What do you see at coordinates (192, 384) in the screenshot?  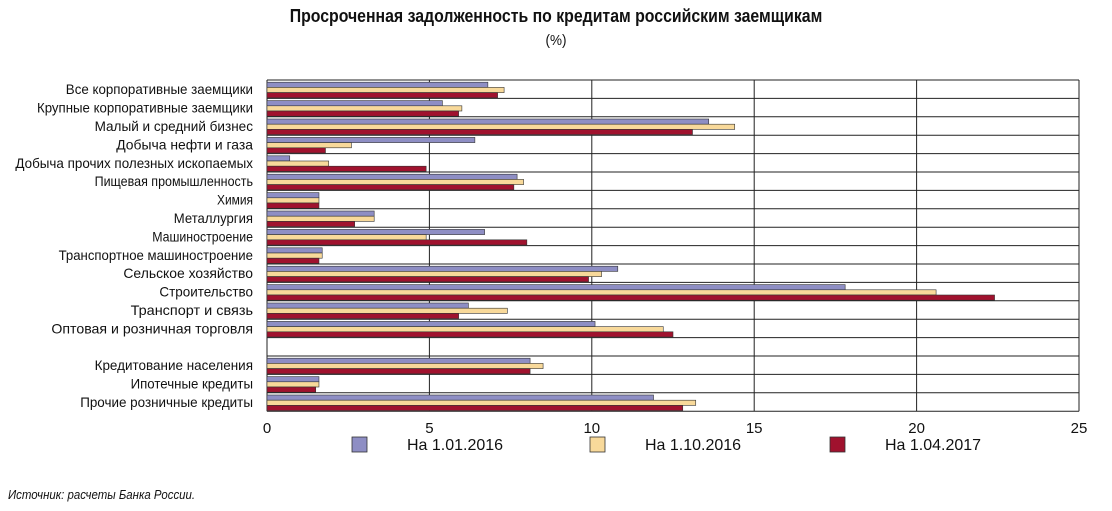 I see `category-label: Ипотечные кредиты` at bounding box center [192, 384].